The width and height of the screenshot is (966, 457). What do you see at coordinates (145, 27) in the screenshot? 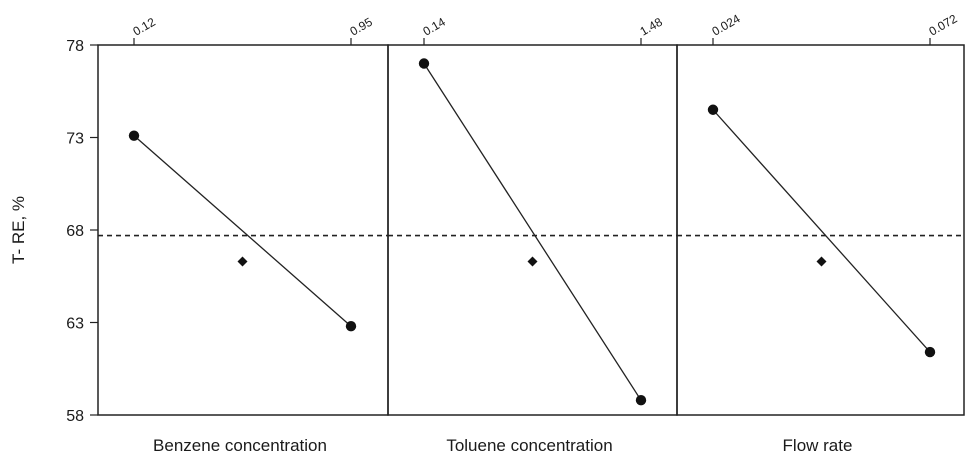
I see `level-label: 0.12` at bounding box center [145, 27].